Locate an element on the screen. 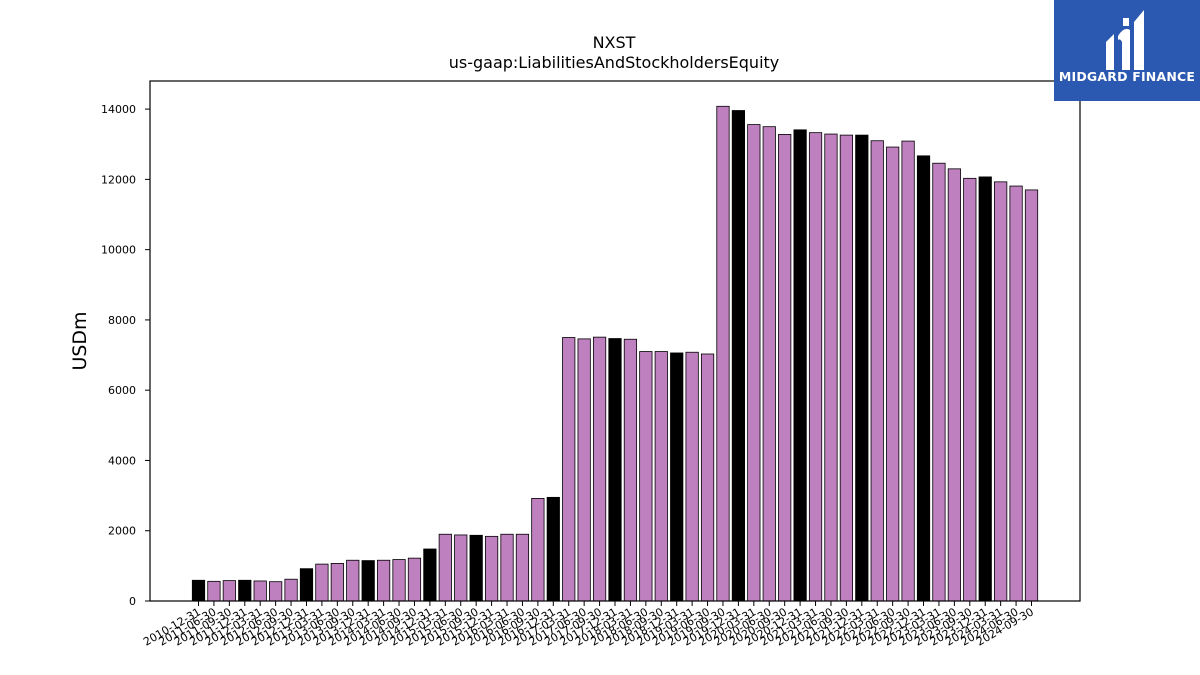 The image size is (1200, 675). brand-name: MIDGARD FINANCE is located at coordinates (1127, 76).